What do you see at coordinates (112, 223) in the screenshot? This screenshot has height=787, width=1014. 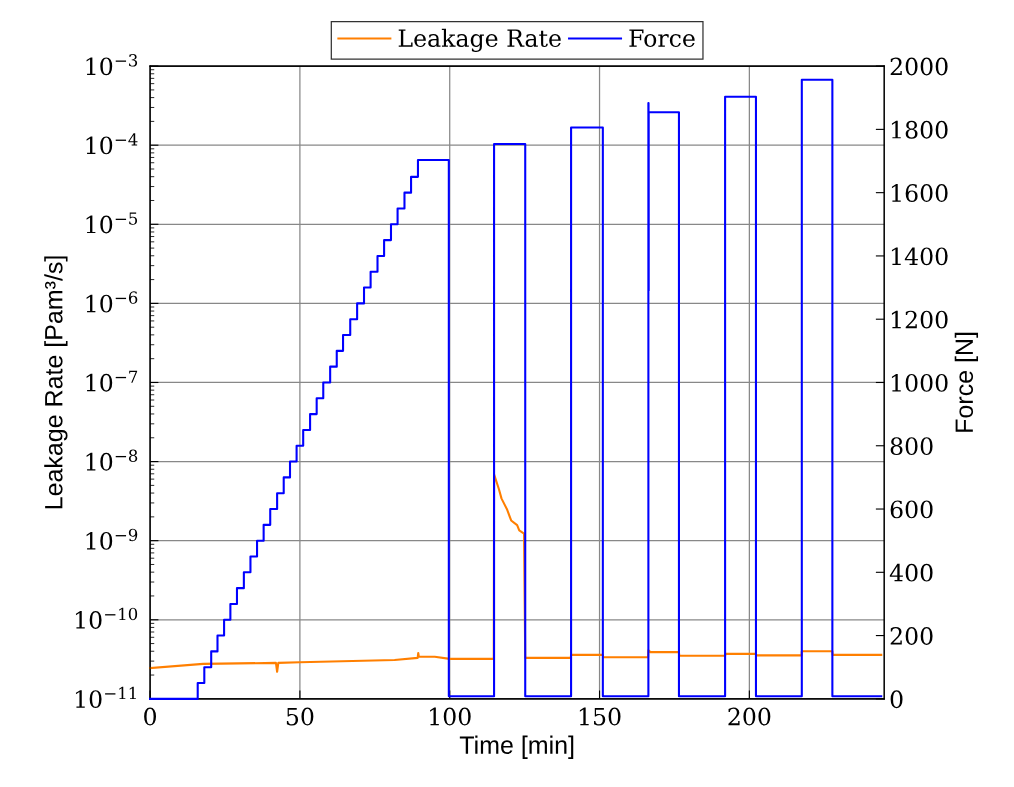 I see `y-tick-label: 10$^{−5}$` at bounding box center [112, 223].